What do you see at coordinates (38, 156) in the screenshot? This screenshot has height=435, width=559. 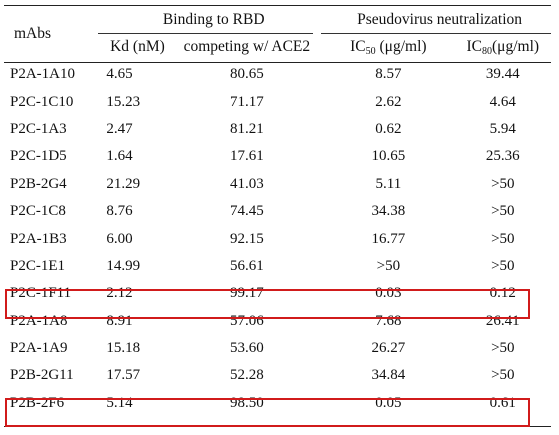 I see `mab-cell: P2C-1D5` at bounding box center [38, 156].